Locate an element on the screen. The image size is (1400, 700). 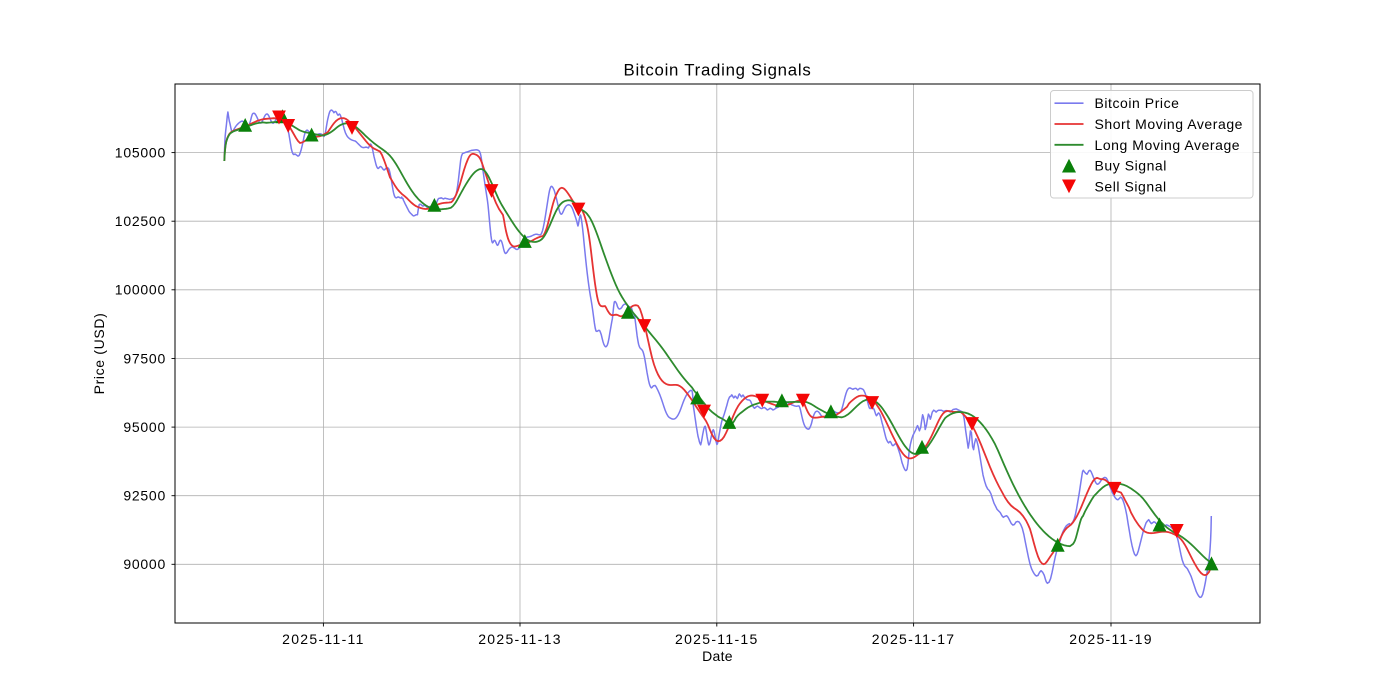
svg-text: 102500 is located at coordinates (140, 221).